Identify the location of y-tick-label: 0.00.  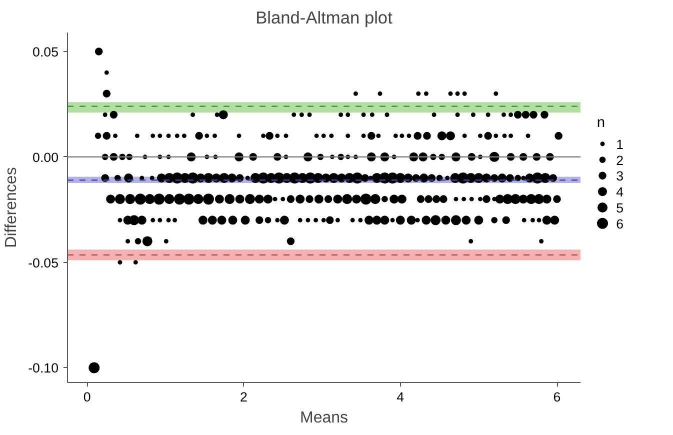
(45, 157).